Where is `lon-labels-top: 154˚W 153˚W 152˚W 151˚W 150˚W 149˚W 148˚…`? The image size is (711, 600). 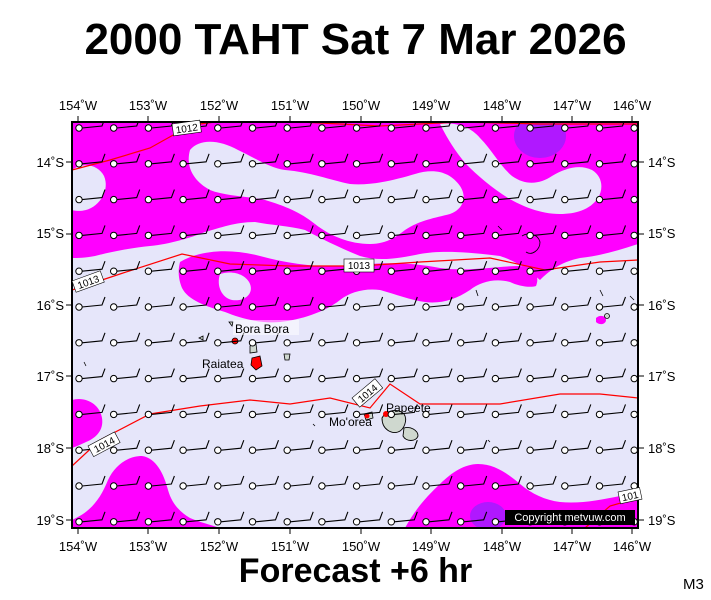 lon-labels-top: 154˚W 153˚W 152˚W 151˚W 150˚W 149˚W 148˚… is located at coordinates (355, 105).